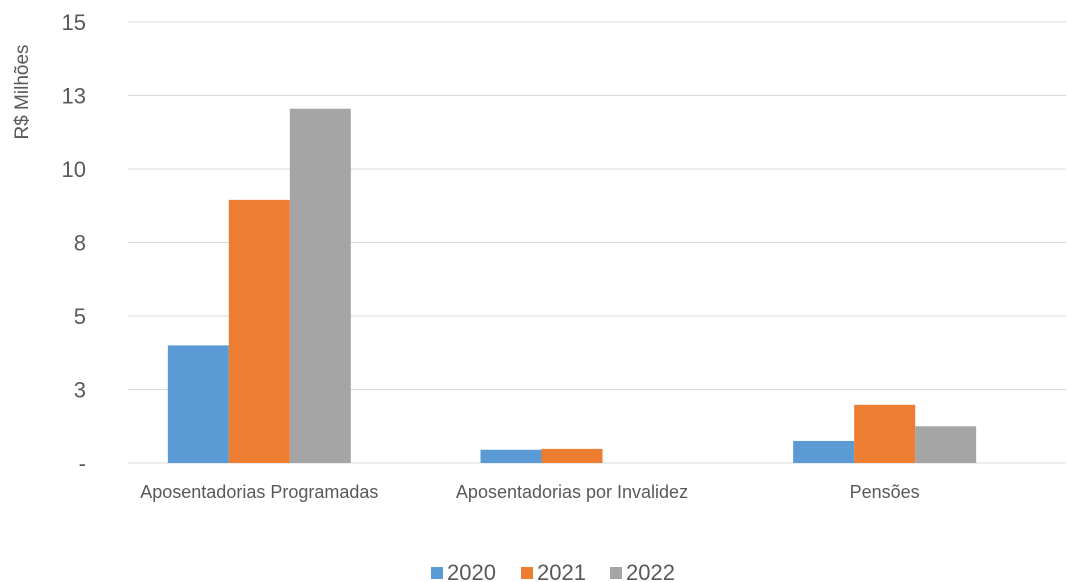 Image resolution: width=1067 pixels, height=582 pixels. Describe the element at coordinates (74, 169) in the screenshot. I see `y-tick-label: 10` at that location.